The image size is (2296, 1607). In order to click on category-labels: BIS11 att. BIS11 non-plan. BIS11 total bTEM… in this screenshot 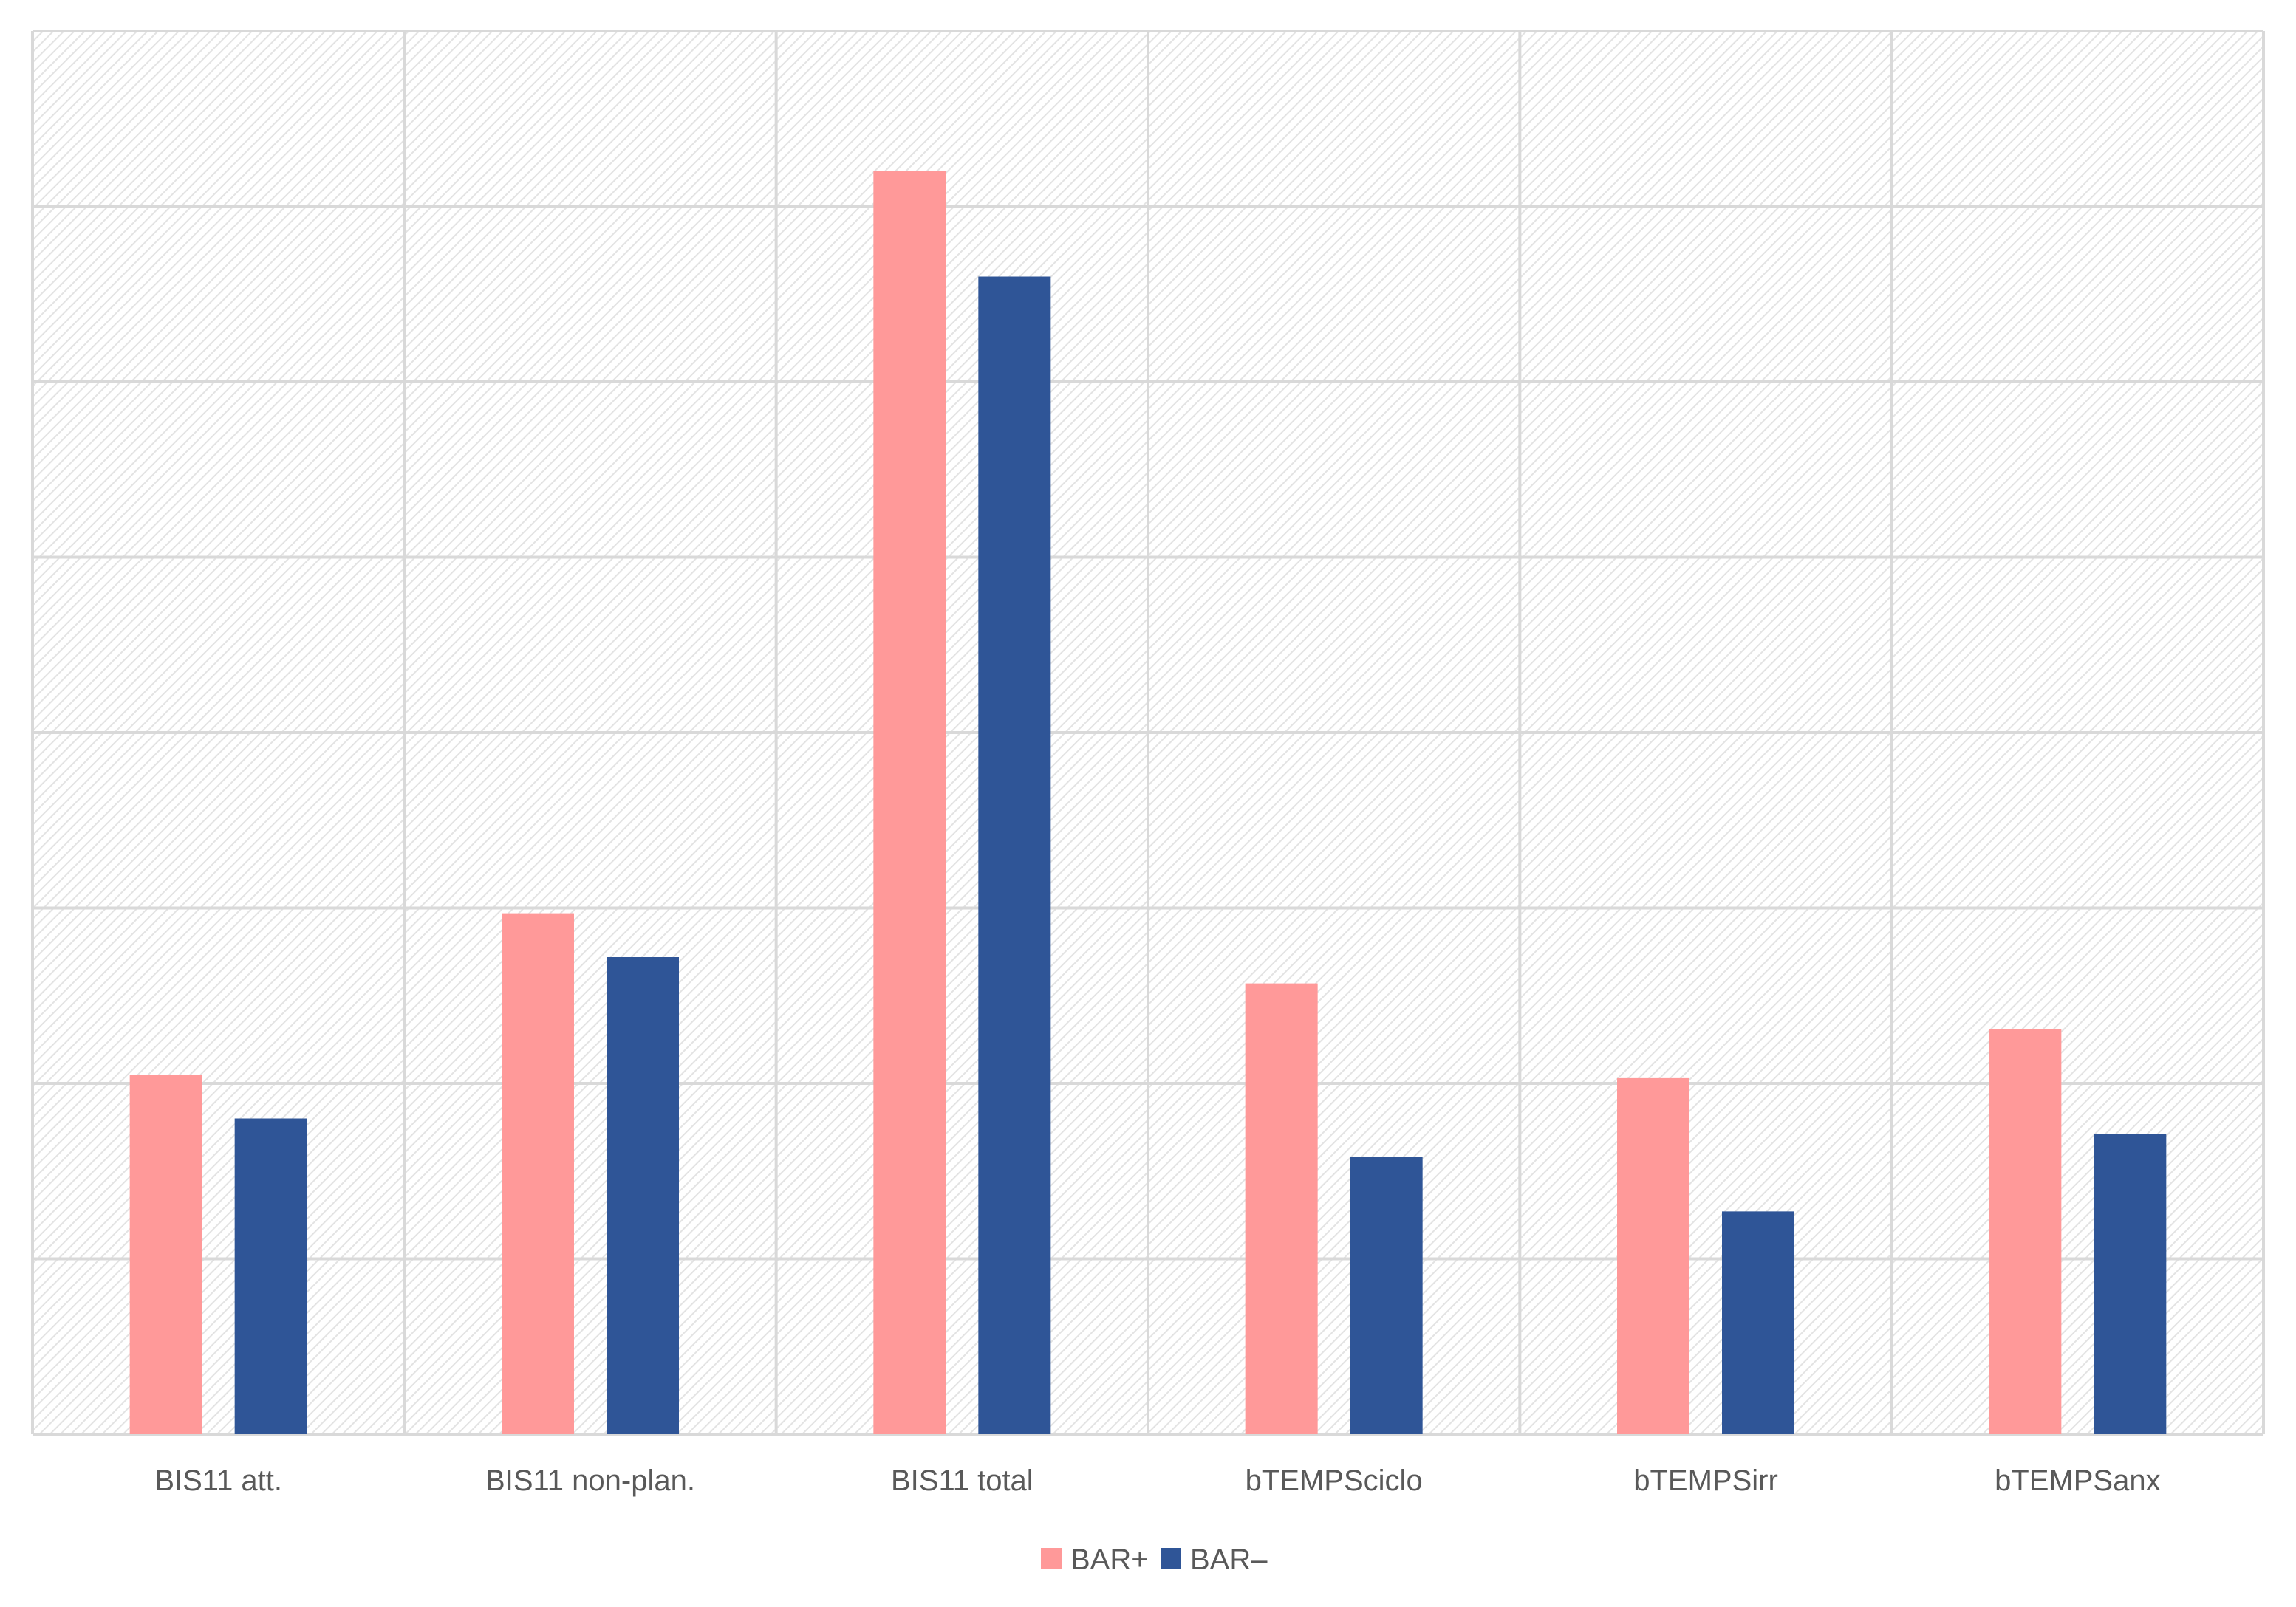, I will do `click(1157, 1480)`.